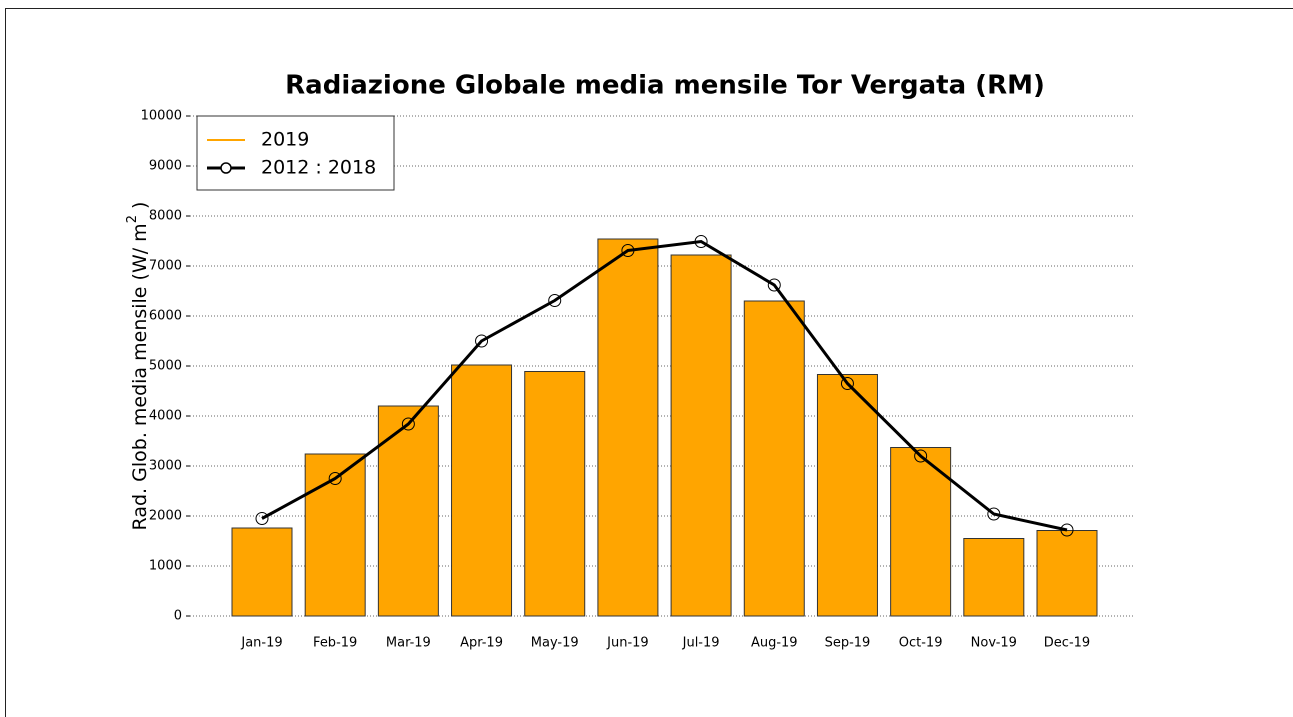  What do you see at coordinates (701, 643) in the screenshot?
I see `x-tick-label: Jul-19` at bounding box center [701, 643].